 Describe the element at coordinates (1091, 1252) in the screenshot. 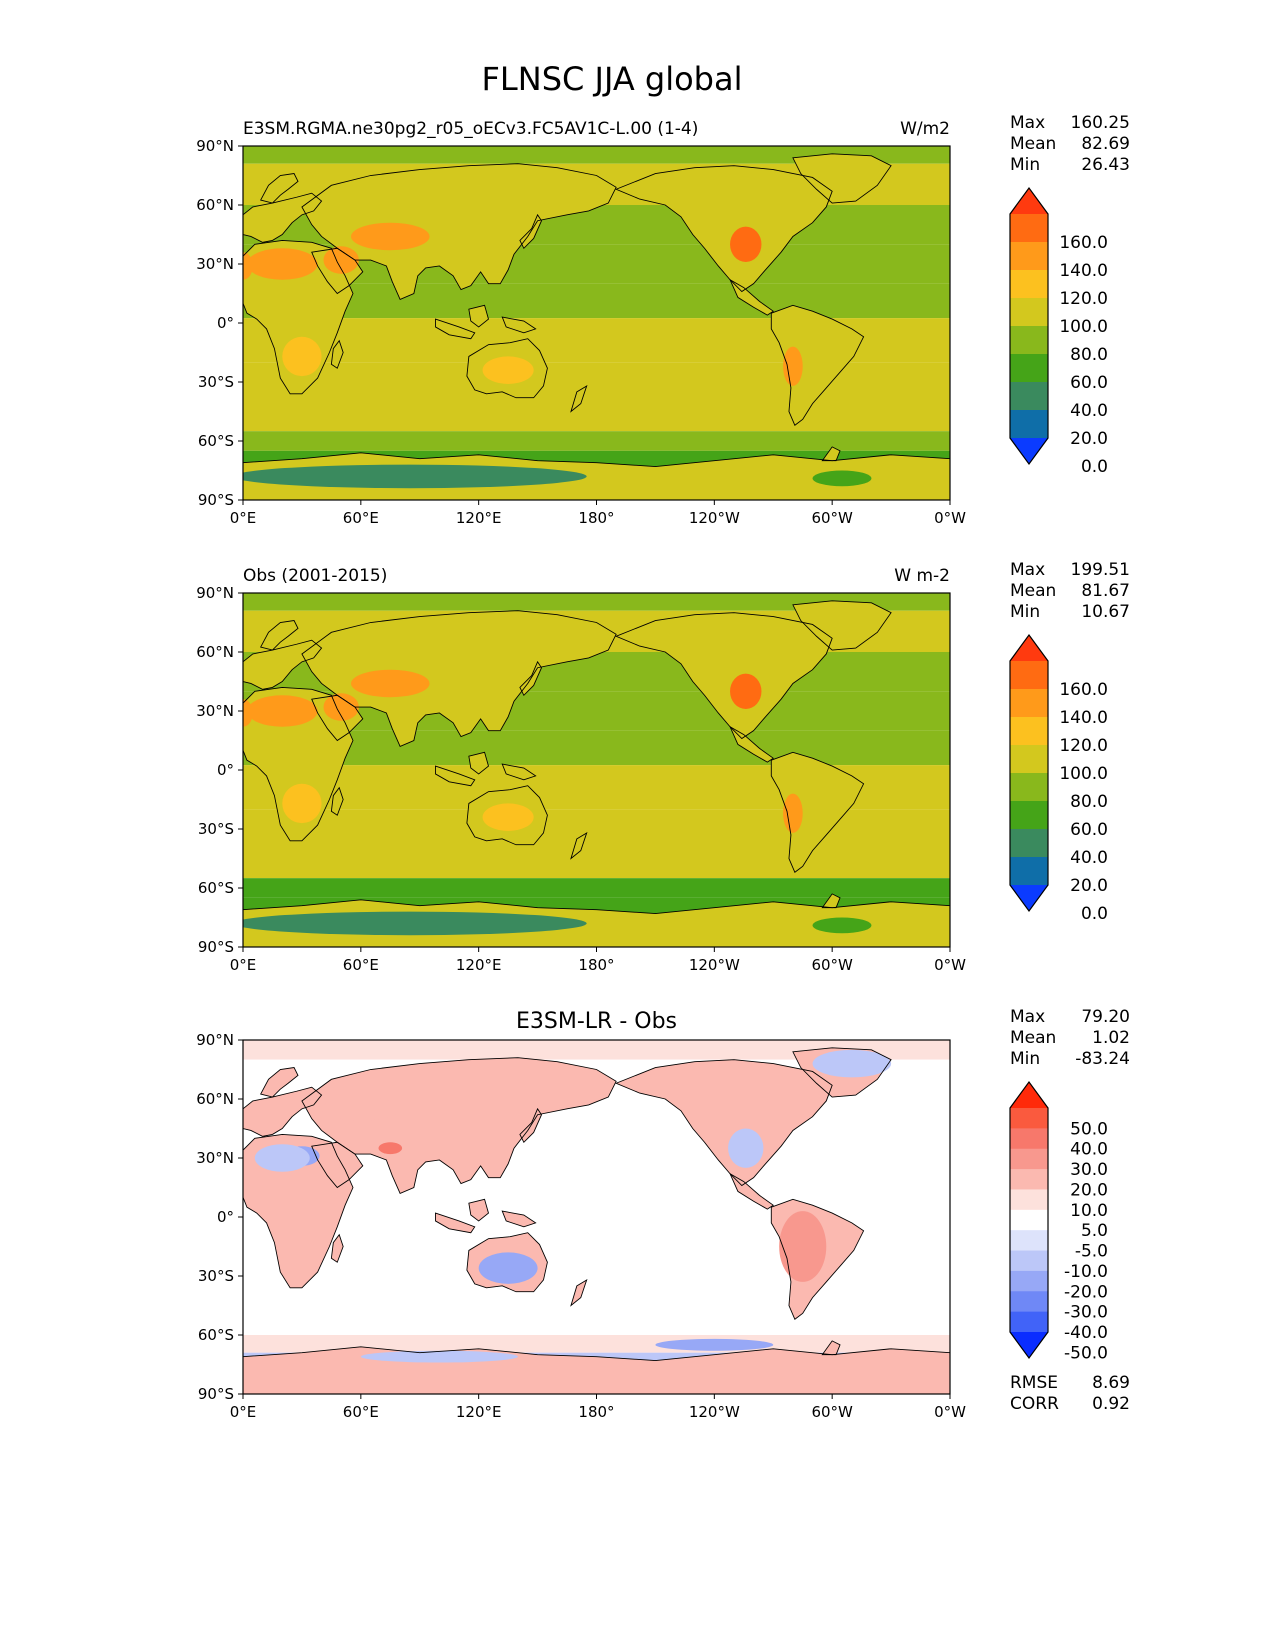

I see `colorbar-tick-label: -5.0` at that location.